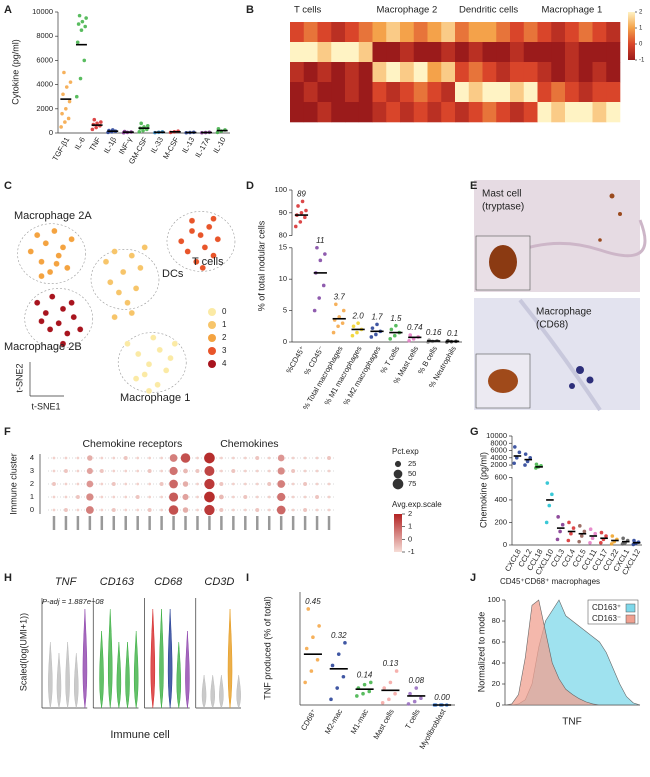  Describe the element at coordinates (283, 278) in the screenshot. I see `y-tick-label: 10` at that location.